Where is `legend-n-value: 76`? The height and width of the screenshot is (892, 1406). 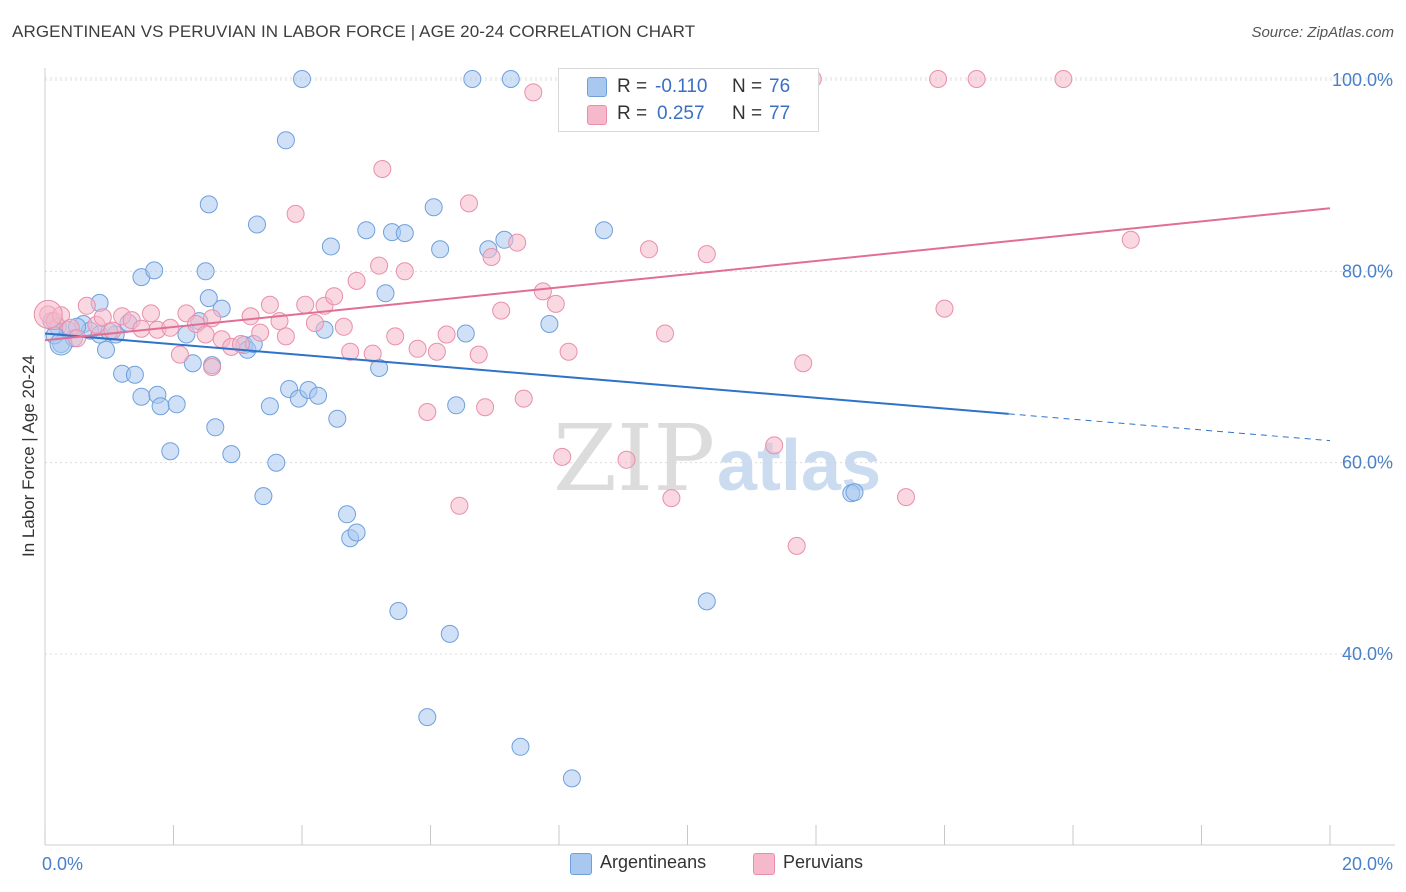
legend-n-value: 76 is located at coordinates (780, 86).